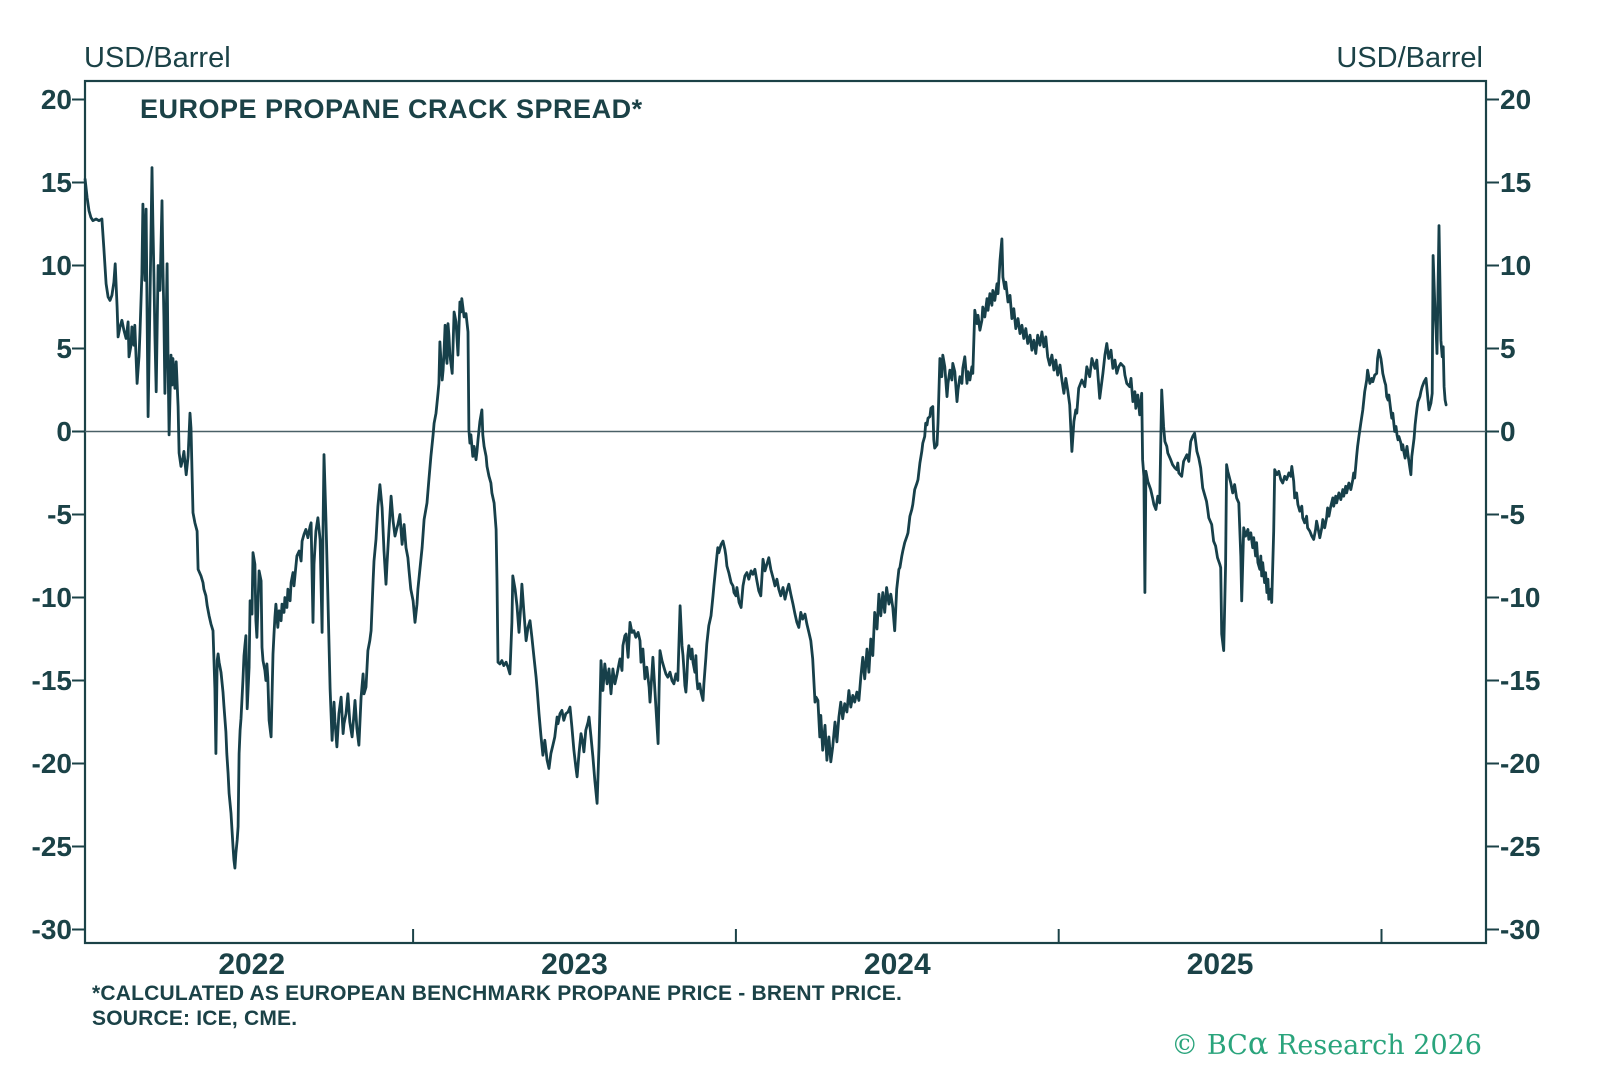 Image resolution: width=1600 pixels, height=1080 pixels. What do you see at coordinates (1516, 99) in the screenshot?
I see `y-axis-tick-label-right: 20` at bounding box center [1516, 99].